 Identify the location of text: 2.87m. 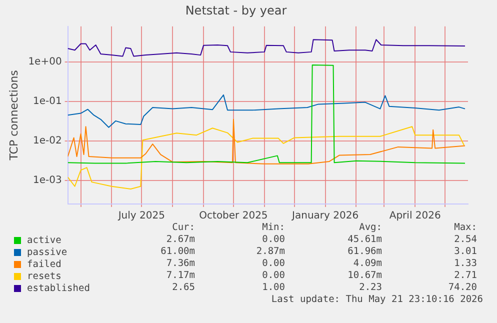
(270, 251).